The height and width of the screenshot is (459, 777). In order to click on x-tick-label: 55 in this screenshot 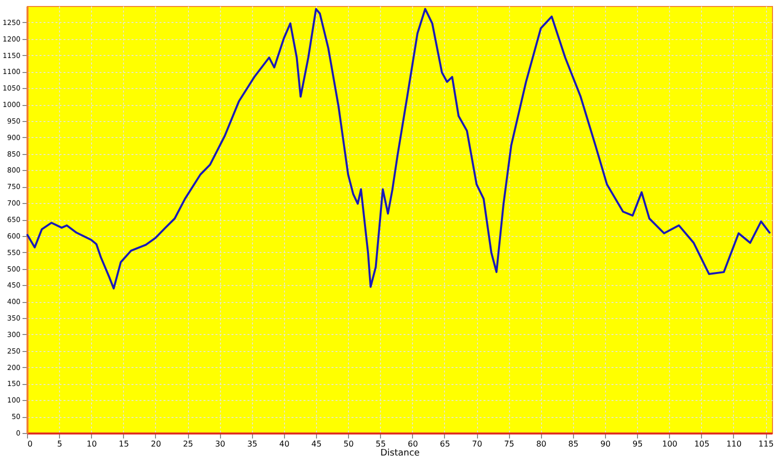, I will do `click(381, 444)`.